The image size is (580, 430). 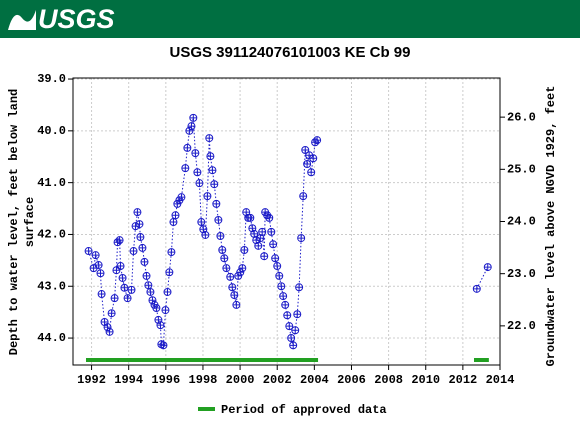 I want to click on y-axis-label: Depth to water level, feet below land, so click(x=14, y=222).